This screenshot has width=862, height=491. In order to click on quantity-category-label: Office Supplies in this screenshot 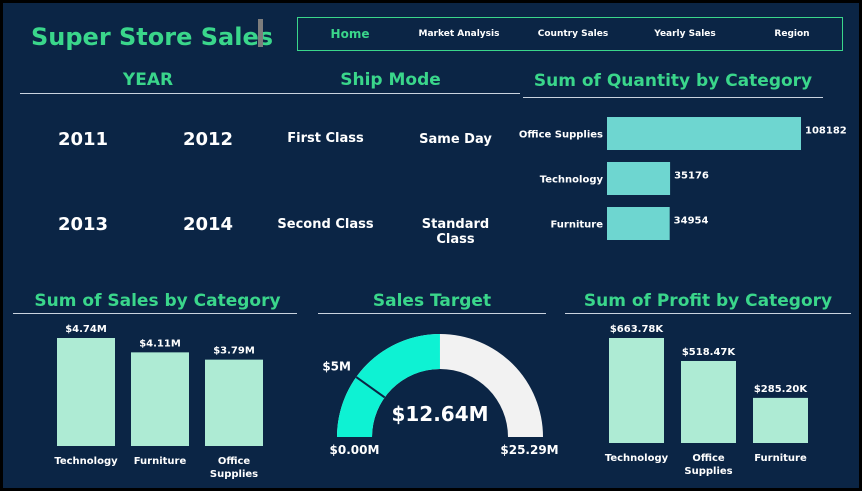, I will do `click(561, 135)`.